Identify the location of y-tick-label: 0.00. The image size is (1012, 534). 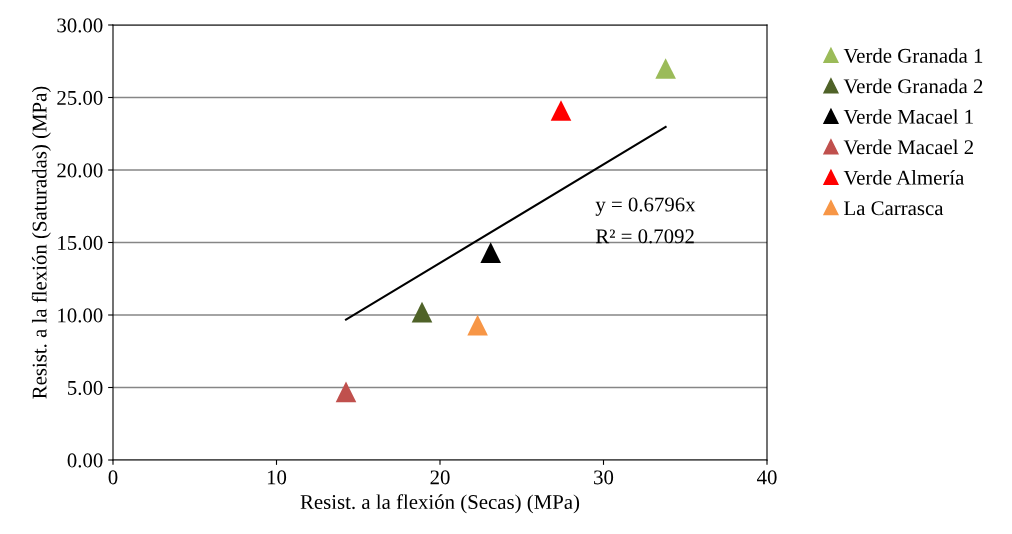
(85, 460).